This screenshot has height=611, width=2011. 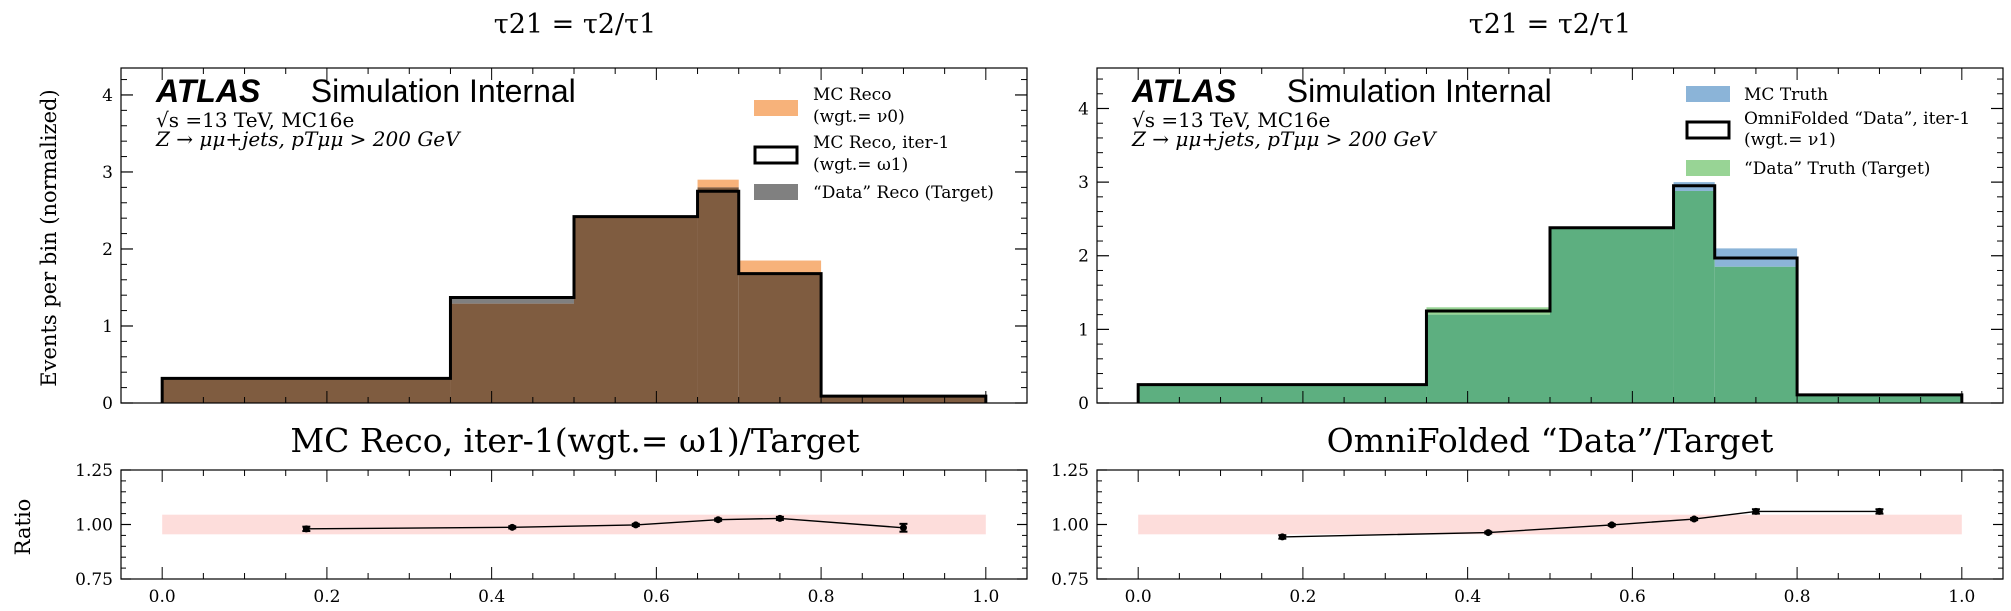 What do you see at coordinates (881, 143) in the screenshot?
I see `legend-label-mc-reco-iter: MC Reco, iter-1` at bounding box center [881, 143].